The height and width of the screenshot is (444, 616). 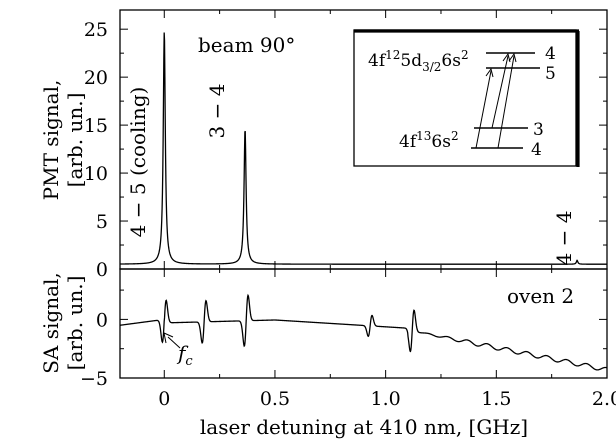 What do you see at coordinates (550, 54) in the screenshot?
I see `level-label-upper-4: 4` at bounding box center [550, 54].